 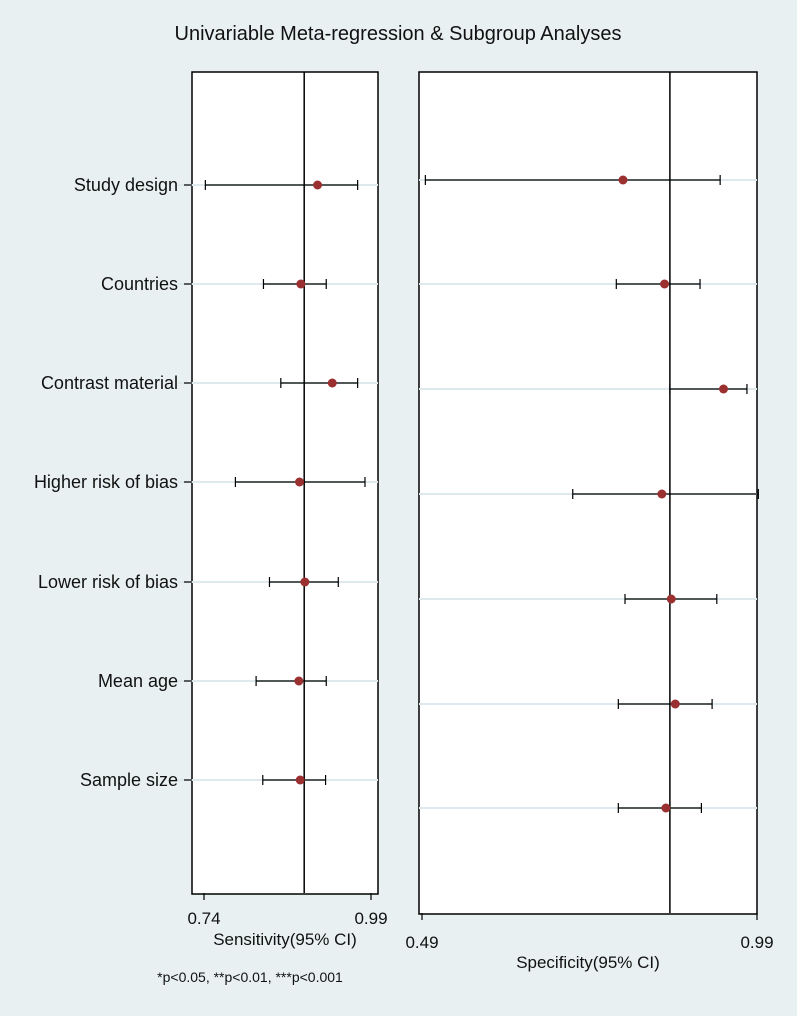 I want to click on spec-xtick-label: 0.99, so click(x=756, y=942).